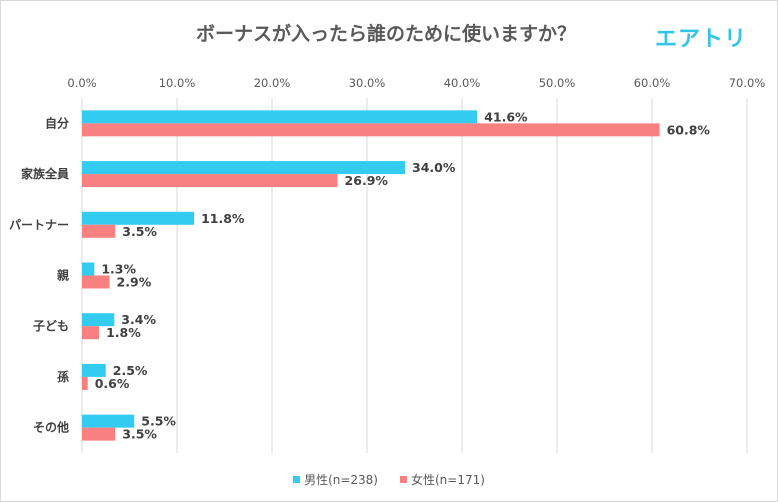  Describe the element at coordinates (39, 225) in the screenshot. I see `category-label-2: パートナー` at that location.